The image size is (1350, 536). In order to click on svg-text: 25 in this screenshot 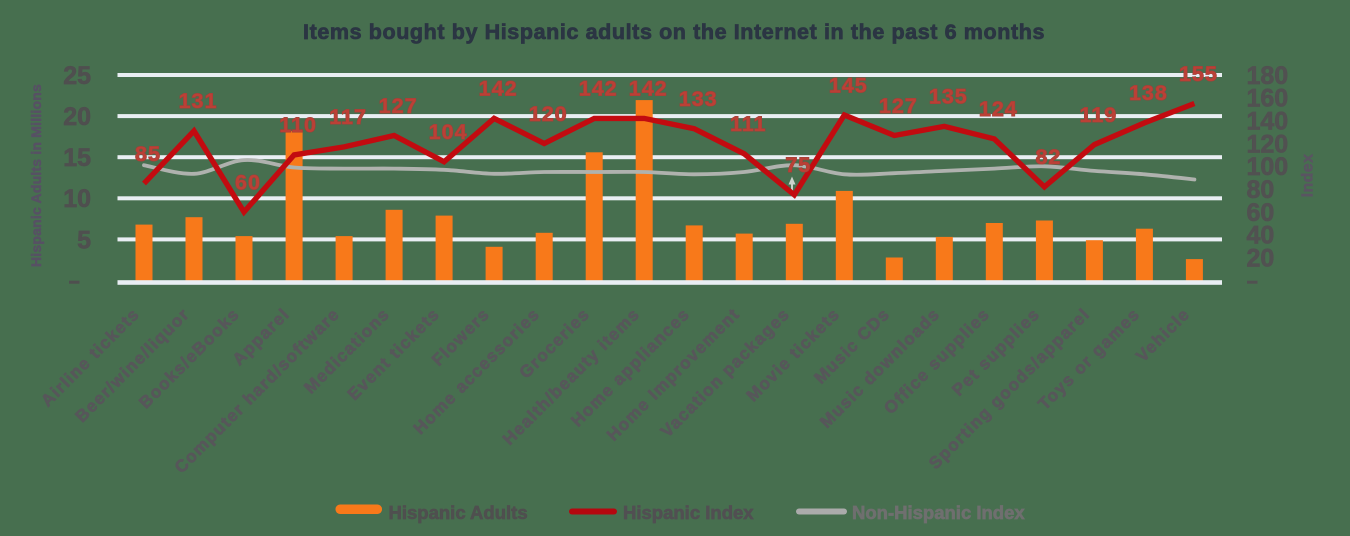, I will do `click(77, 76)`.